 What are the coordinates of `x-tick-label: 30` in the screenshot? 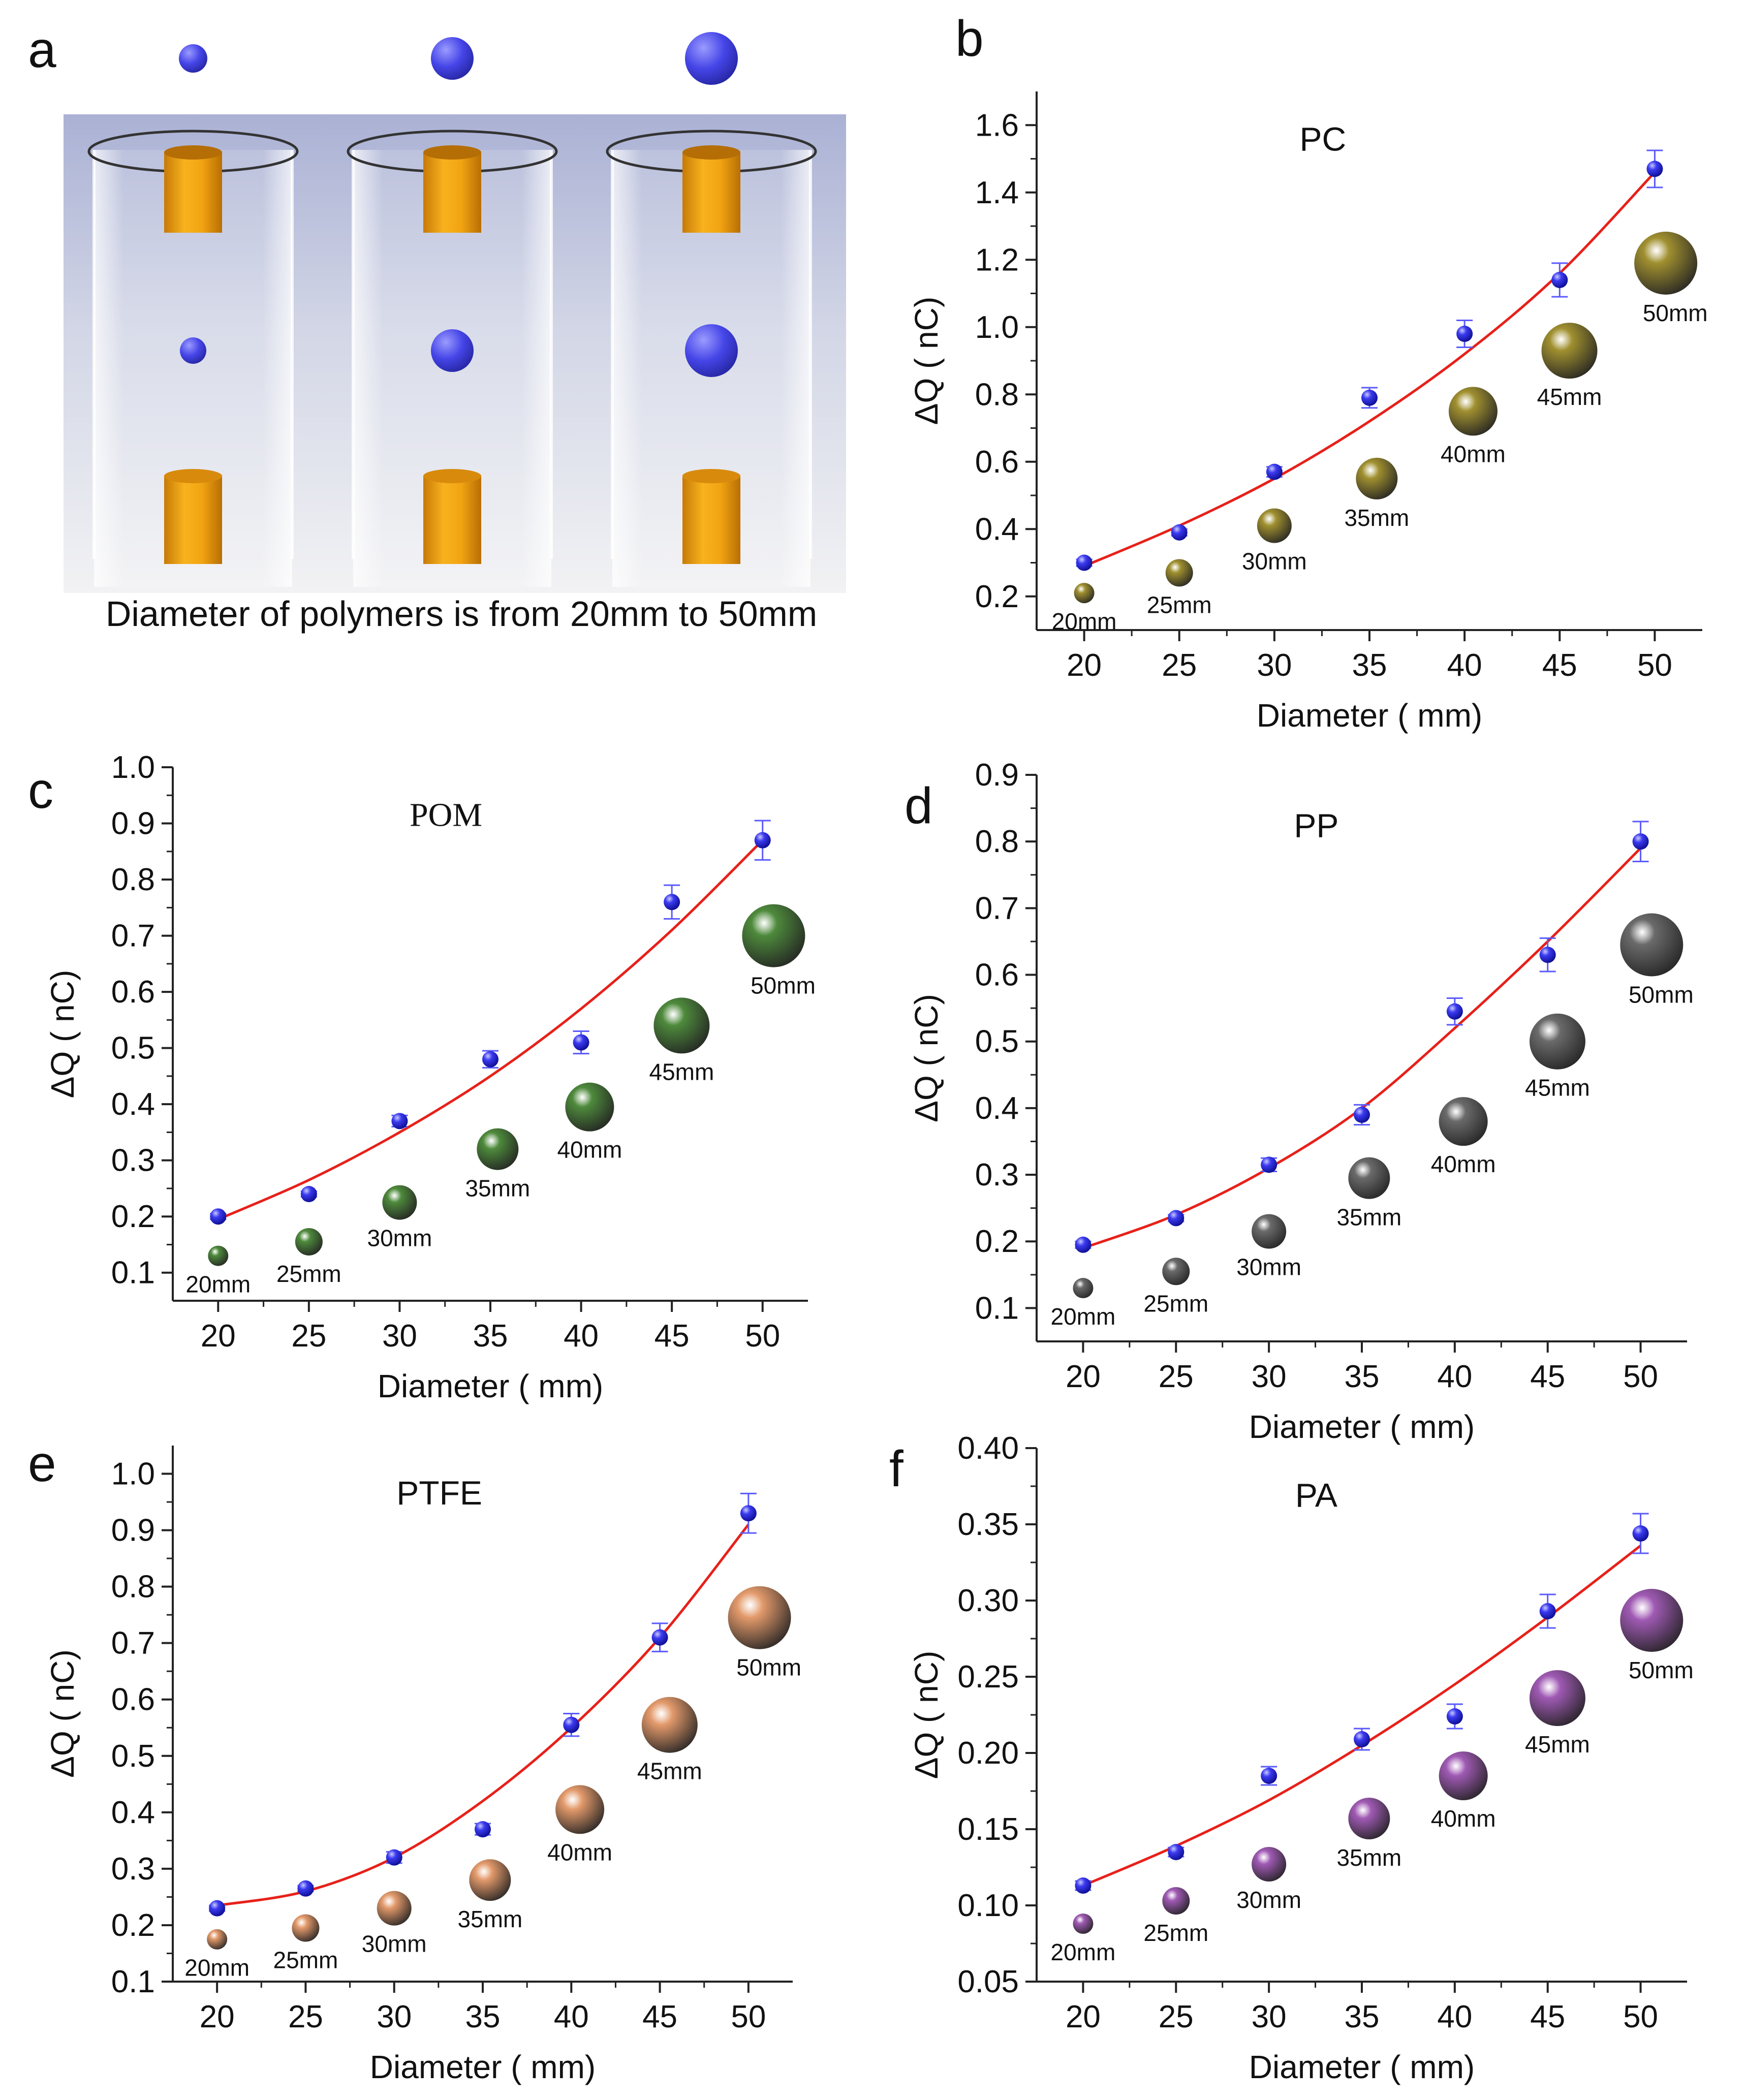 It's located at (399, 1336).